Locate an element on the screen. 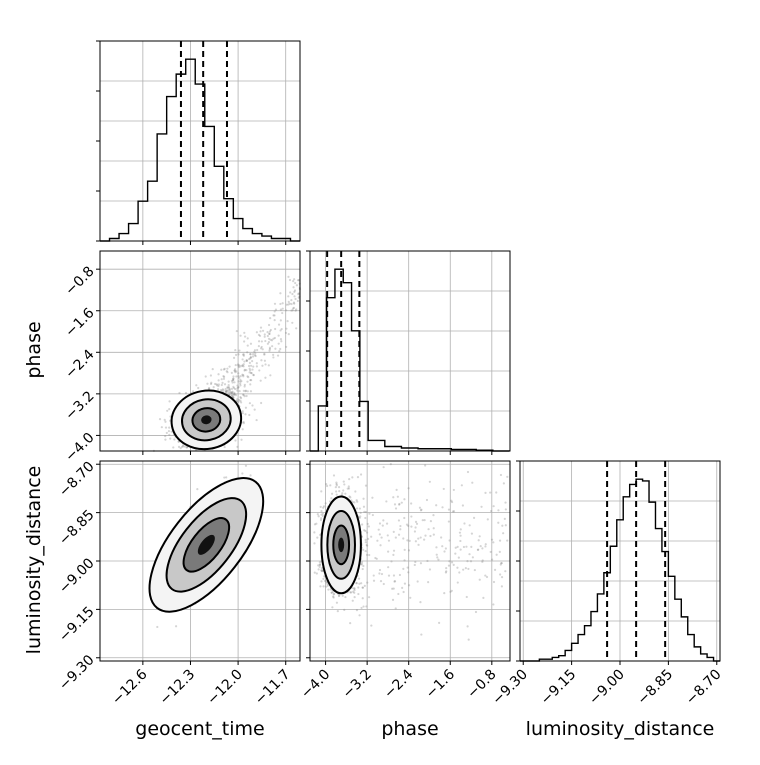 The image size is (760, 765). x-tick-label: −9.15 is located at coordinates (559, 688).